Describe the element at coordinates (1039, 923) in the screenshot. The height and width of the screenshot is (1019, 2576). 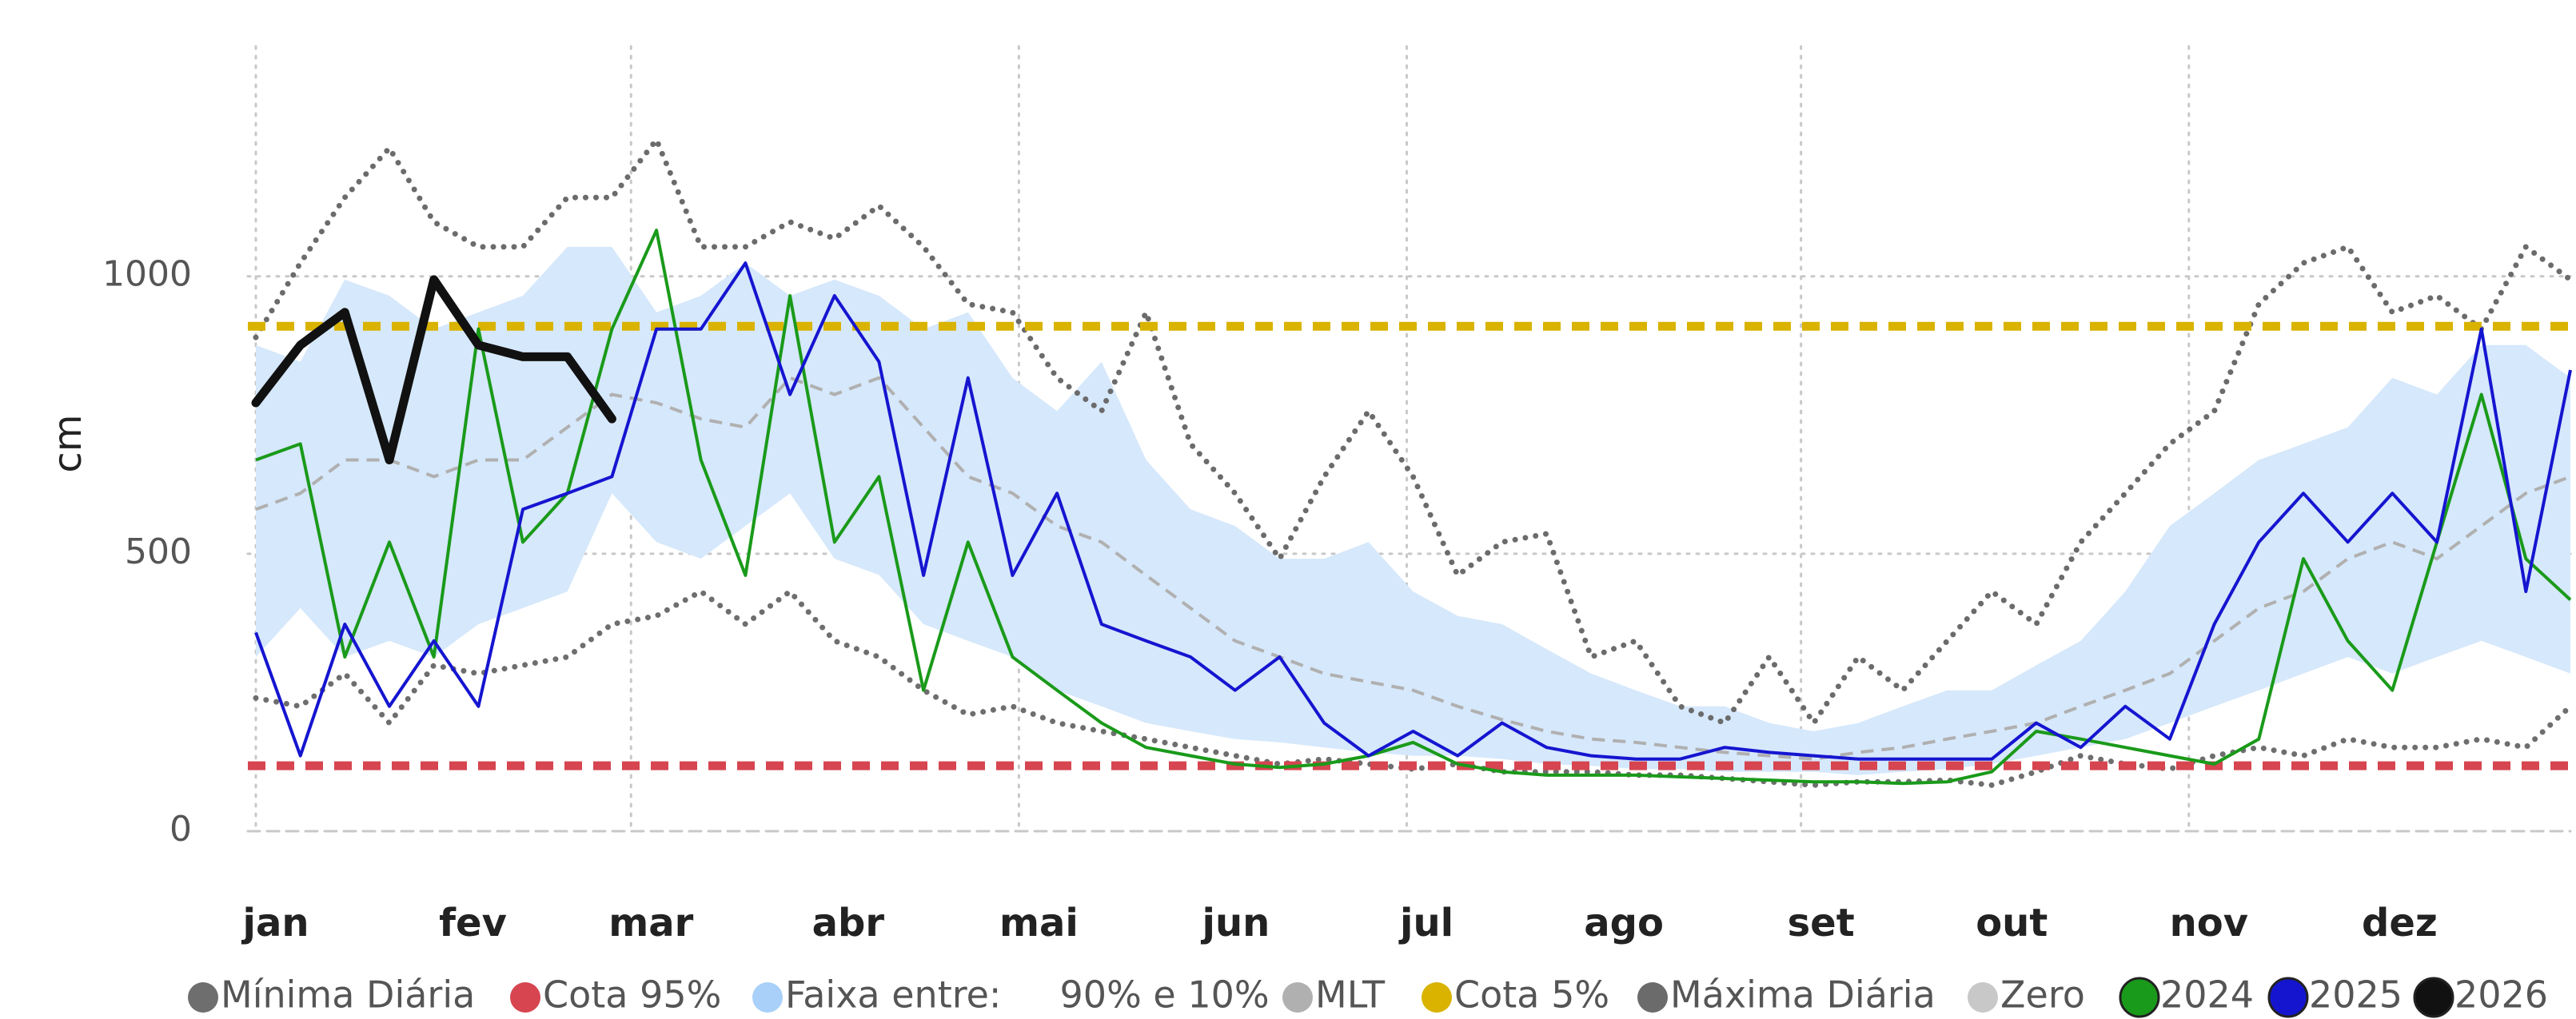
I see `x-tick-label: mai` at that location.